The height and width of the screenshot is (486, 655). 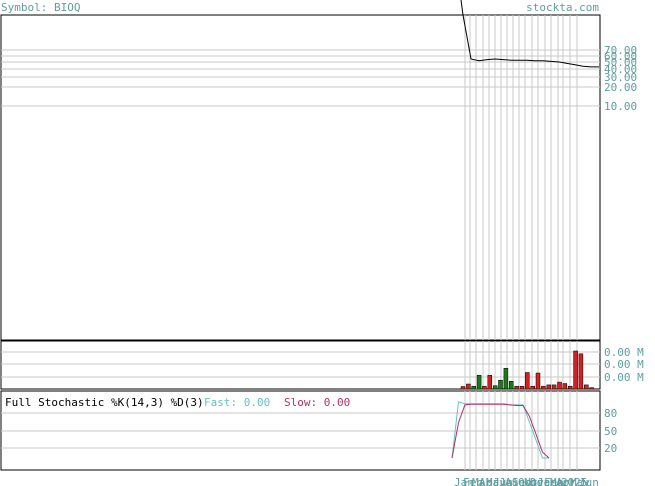 I want to click on stochastic-title: Full Stochastic %K(14,3) %D(3), so click(x=104, y=402).